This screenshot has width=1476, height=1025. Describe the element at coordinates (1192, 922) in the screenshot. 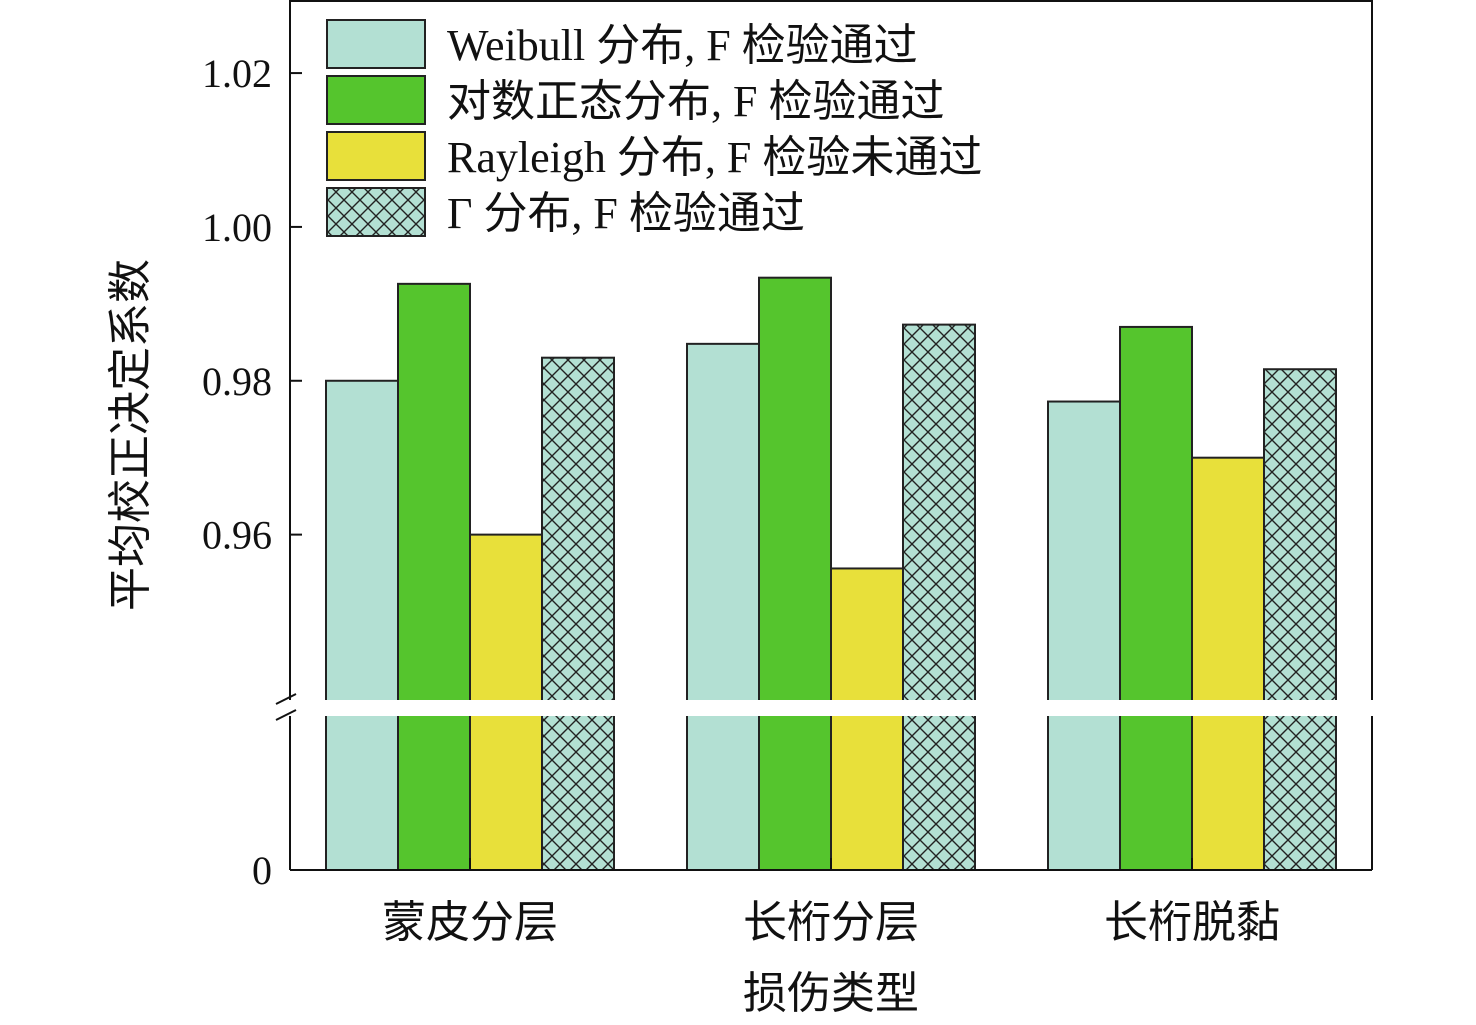

I see `x-tick-label: 长桁脱黏` at that location.